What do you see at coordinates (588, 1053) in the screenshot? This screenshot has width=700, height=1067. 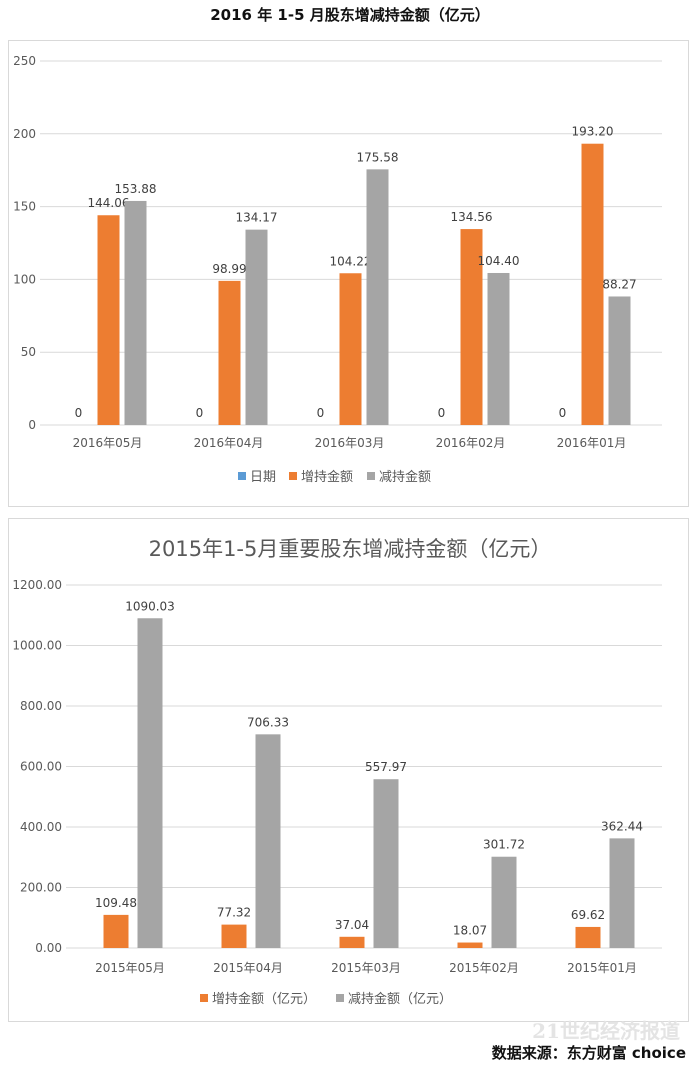 I see `source-note: 数据来源：东方财富 choice` at bounding box center [588, 1053].